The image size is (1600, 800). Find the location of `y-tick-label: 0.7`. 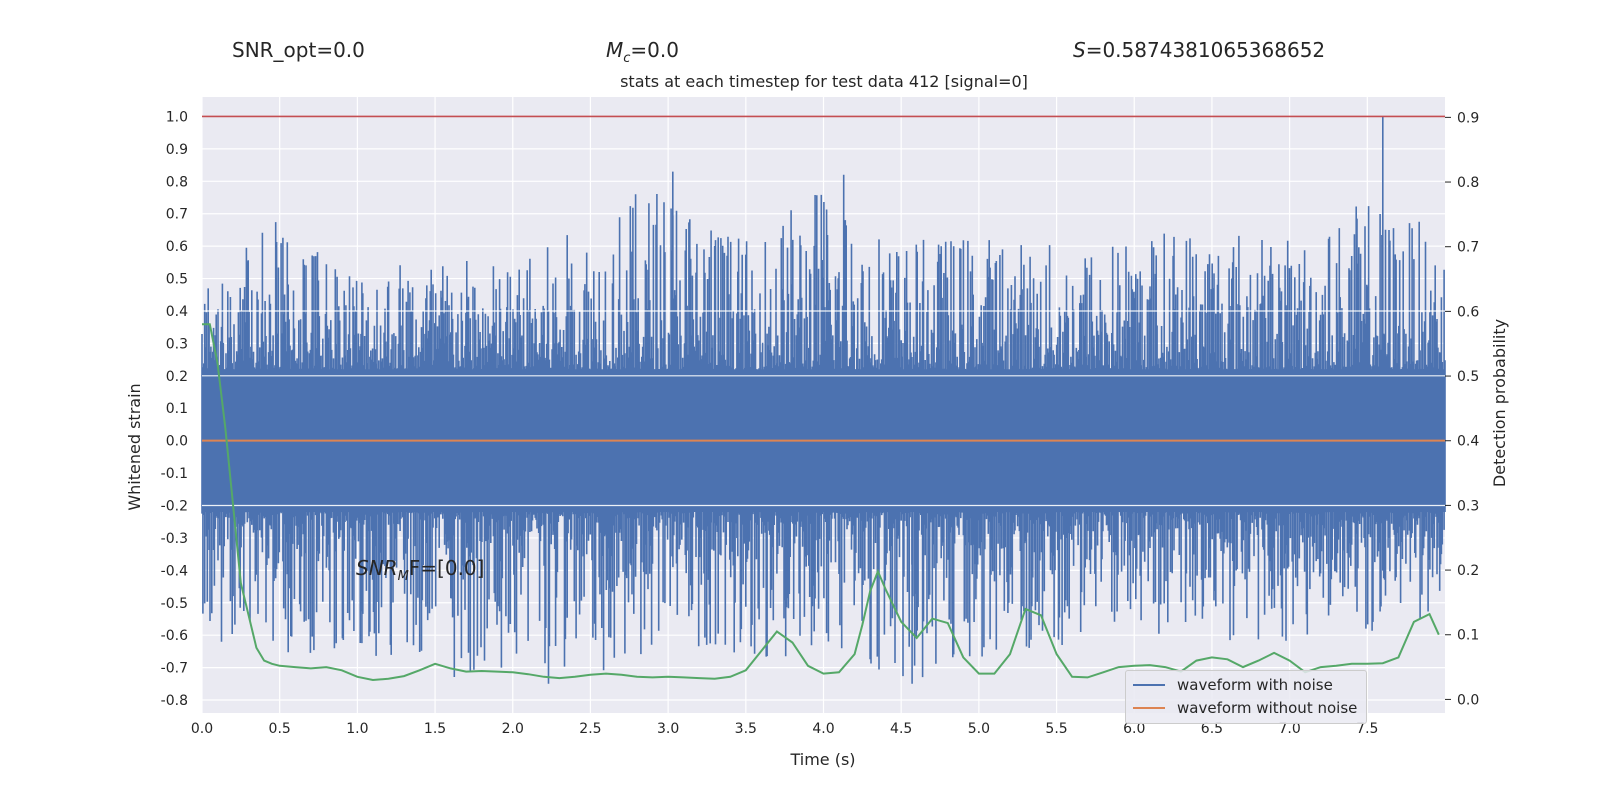

y-tick-label: 0.7 is located at coordinates (177, 215).